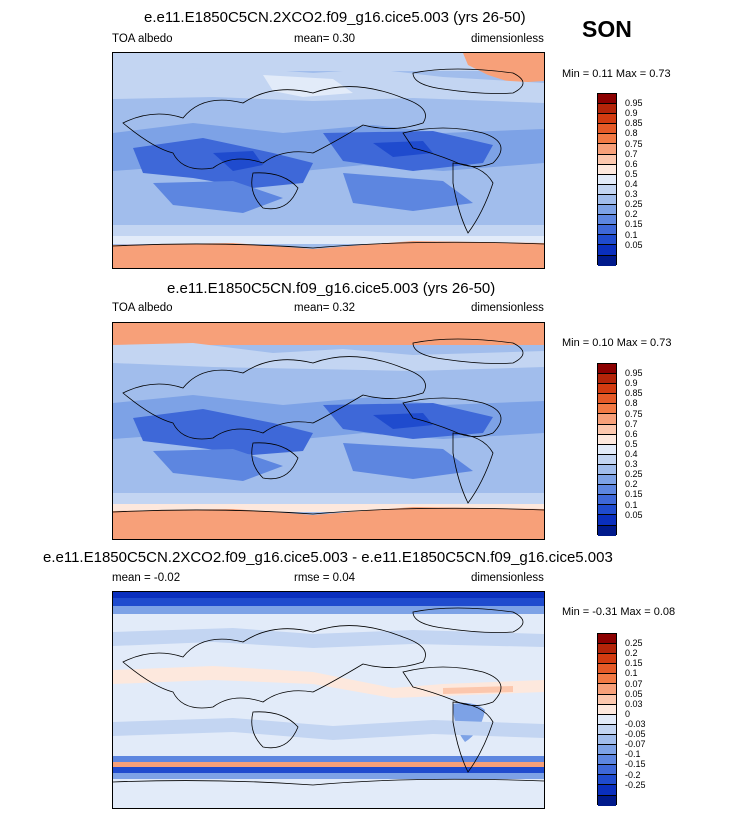  Describe the element at coordinates (635, 734) in the screenshot. I see `colorbar-label: -0.05` at that location.